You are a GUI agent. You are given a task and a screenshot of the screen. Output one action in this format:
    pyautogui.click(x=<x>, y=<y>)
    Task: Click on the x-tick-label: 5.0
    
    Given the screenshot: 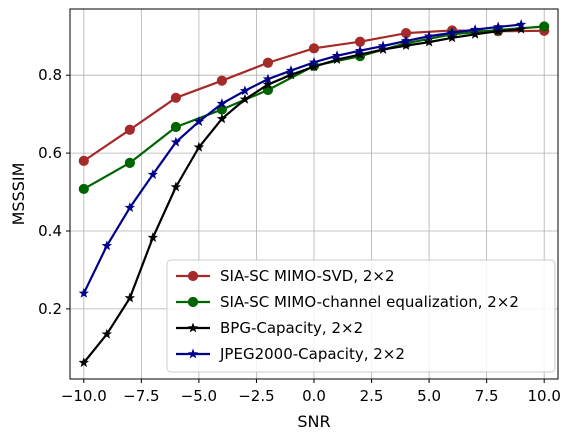 What is the action you would take?
    pyautogui.click(x=429, y=396)
    